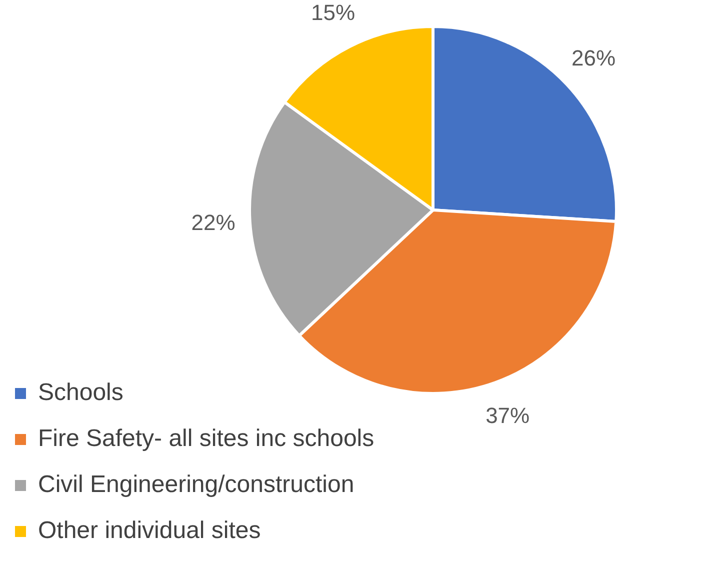 Image resolution: width=709 pixels, height=561 pixels. What do you see at coordinates (213, 222) in the screenshot?
I see `data-label: 22%` at bounding box center [213, 222].